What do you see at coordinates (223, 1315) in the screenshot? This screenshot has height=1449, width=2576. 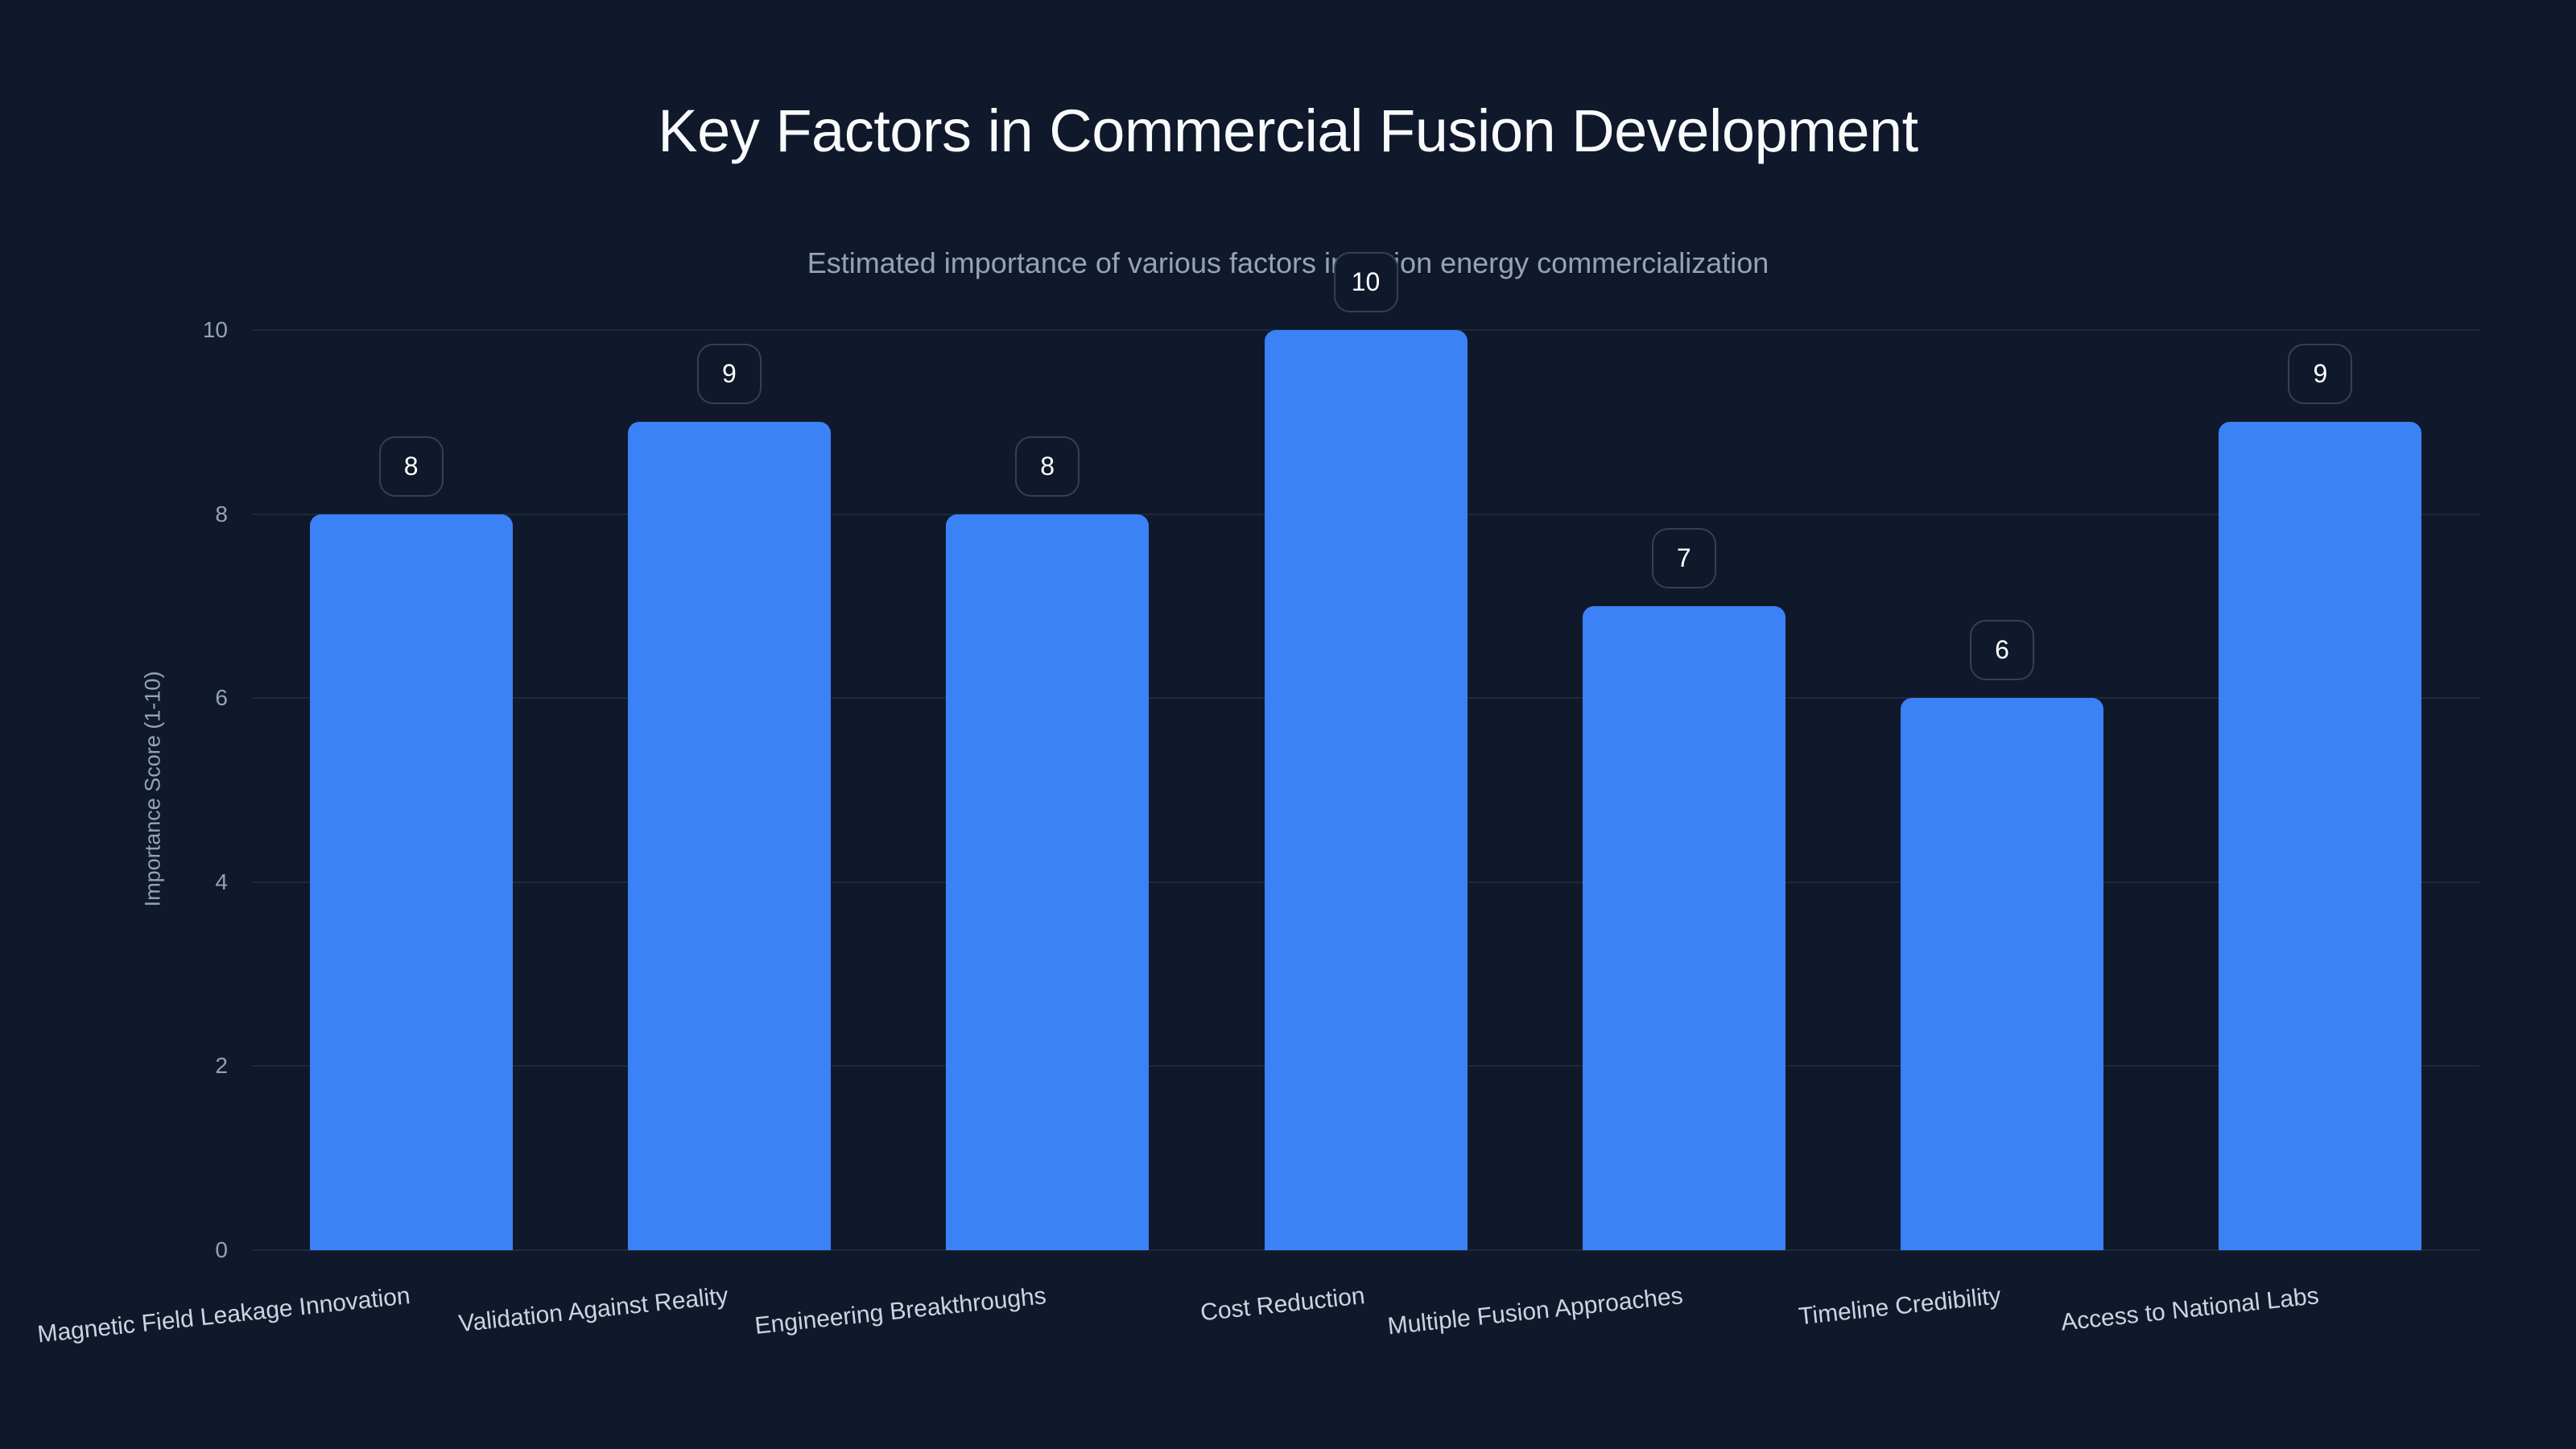 I see `x-tick-label: Magnetic Field Leakage Innovation` at bounding box center [223, 1315].